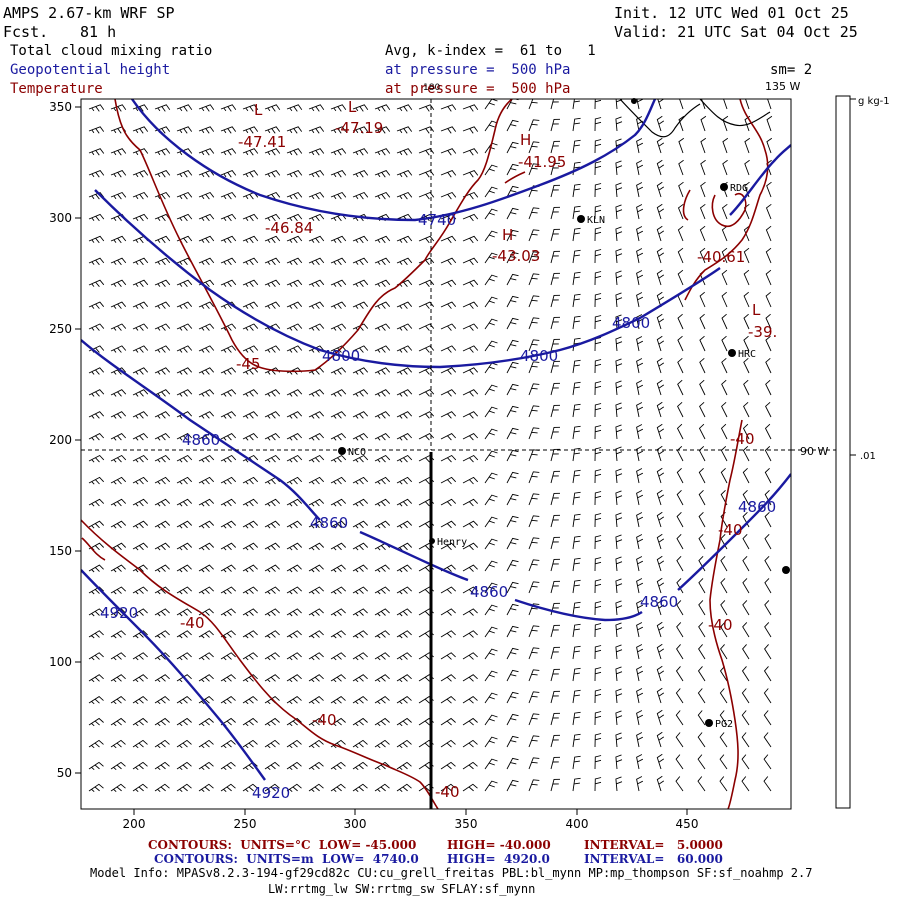 Image resolution: width=900 pixels, height=900 pixels. Describe the element at coordinates (577, 824) in the screenshot. I see `x-tick-label: 400` at that location.